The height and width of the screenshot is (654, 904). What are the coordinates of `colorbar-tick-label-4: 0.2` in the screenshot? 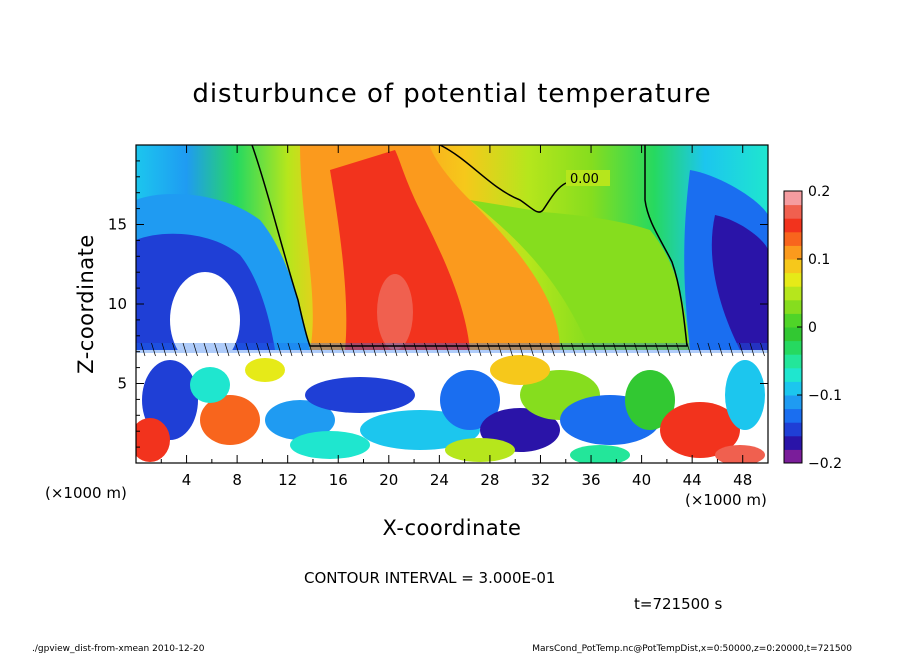 It's located at (819, 192).